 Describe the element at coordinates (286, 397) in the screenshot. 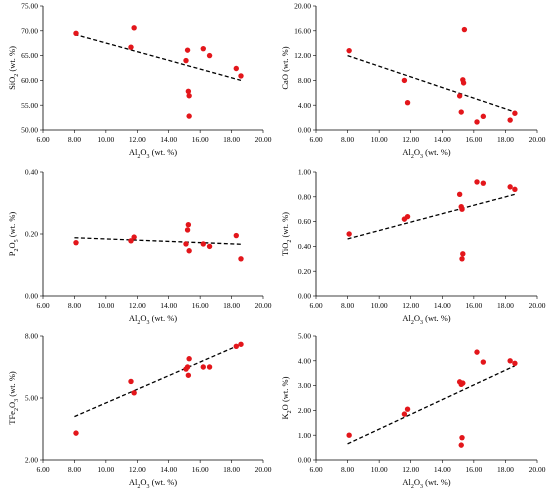

I see `y-axis-title: K2O (wt. %)` at that location.